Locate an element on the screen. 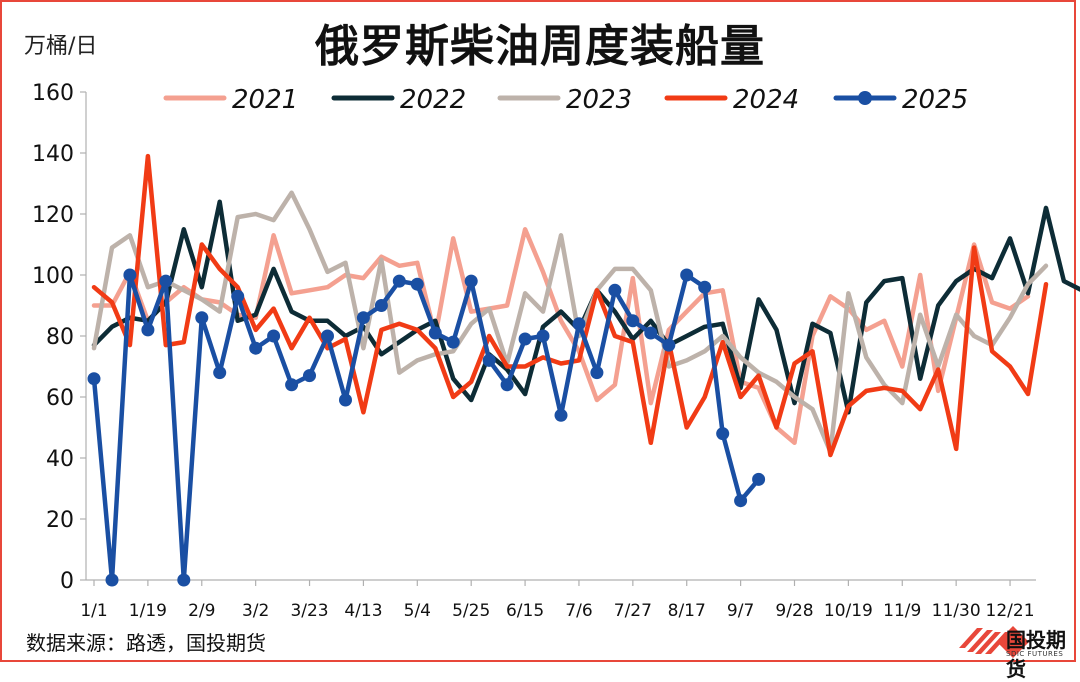 Image resolution: width=1080 pixels, height=682 pixels. legend-marker-2025 is located at coordinates (865, 98).